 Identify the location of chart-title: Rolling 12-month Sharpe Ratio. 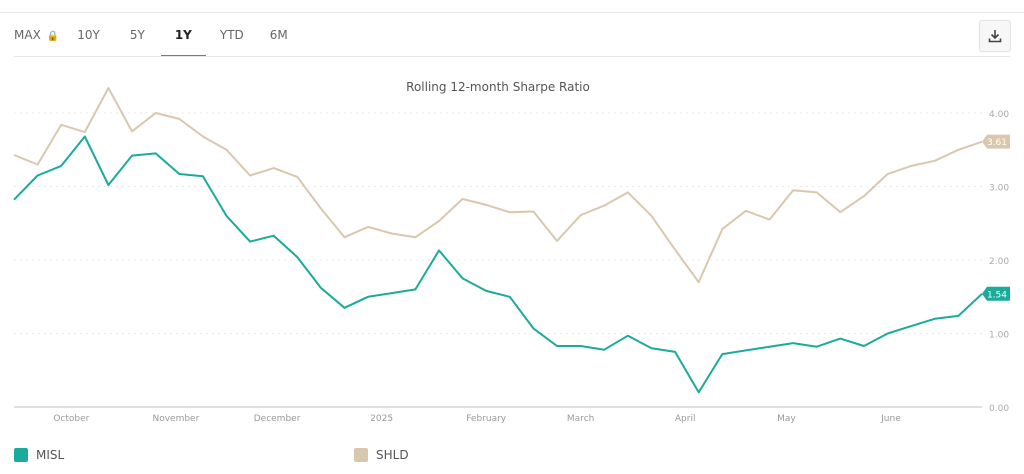
(498, 87).